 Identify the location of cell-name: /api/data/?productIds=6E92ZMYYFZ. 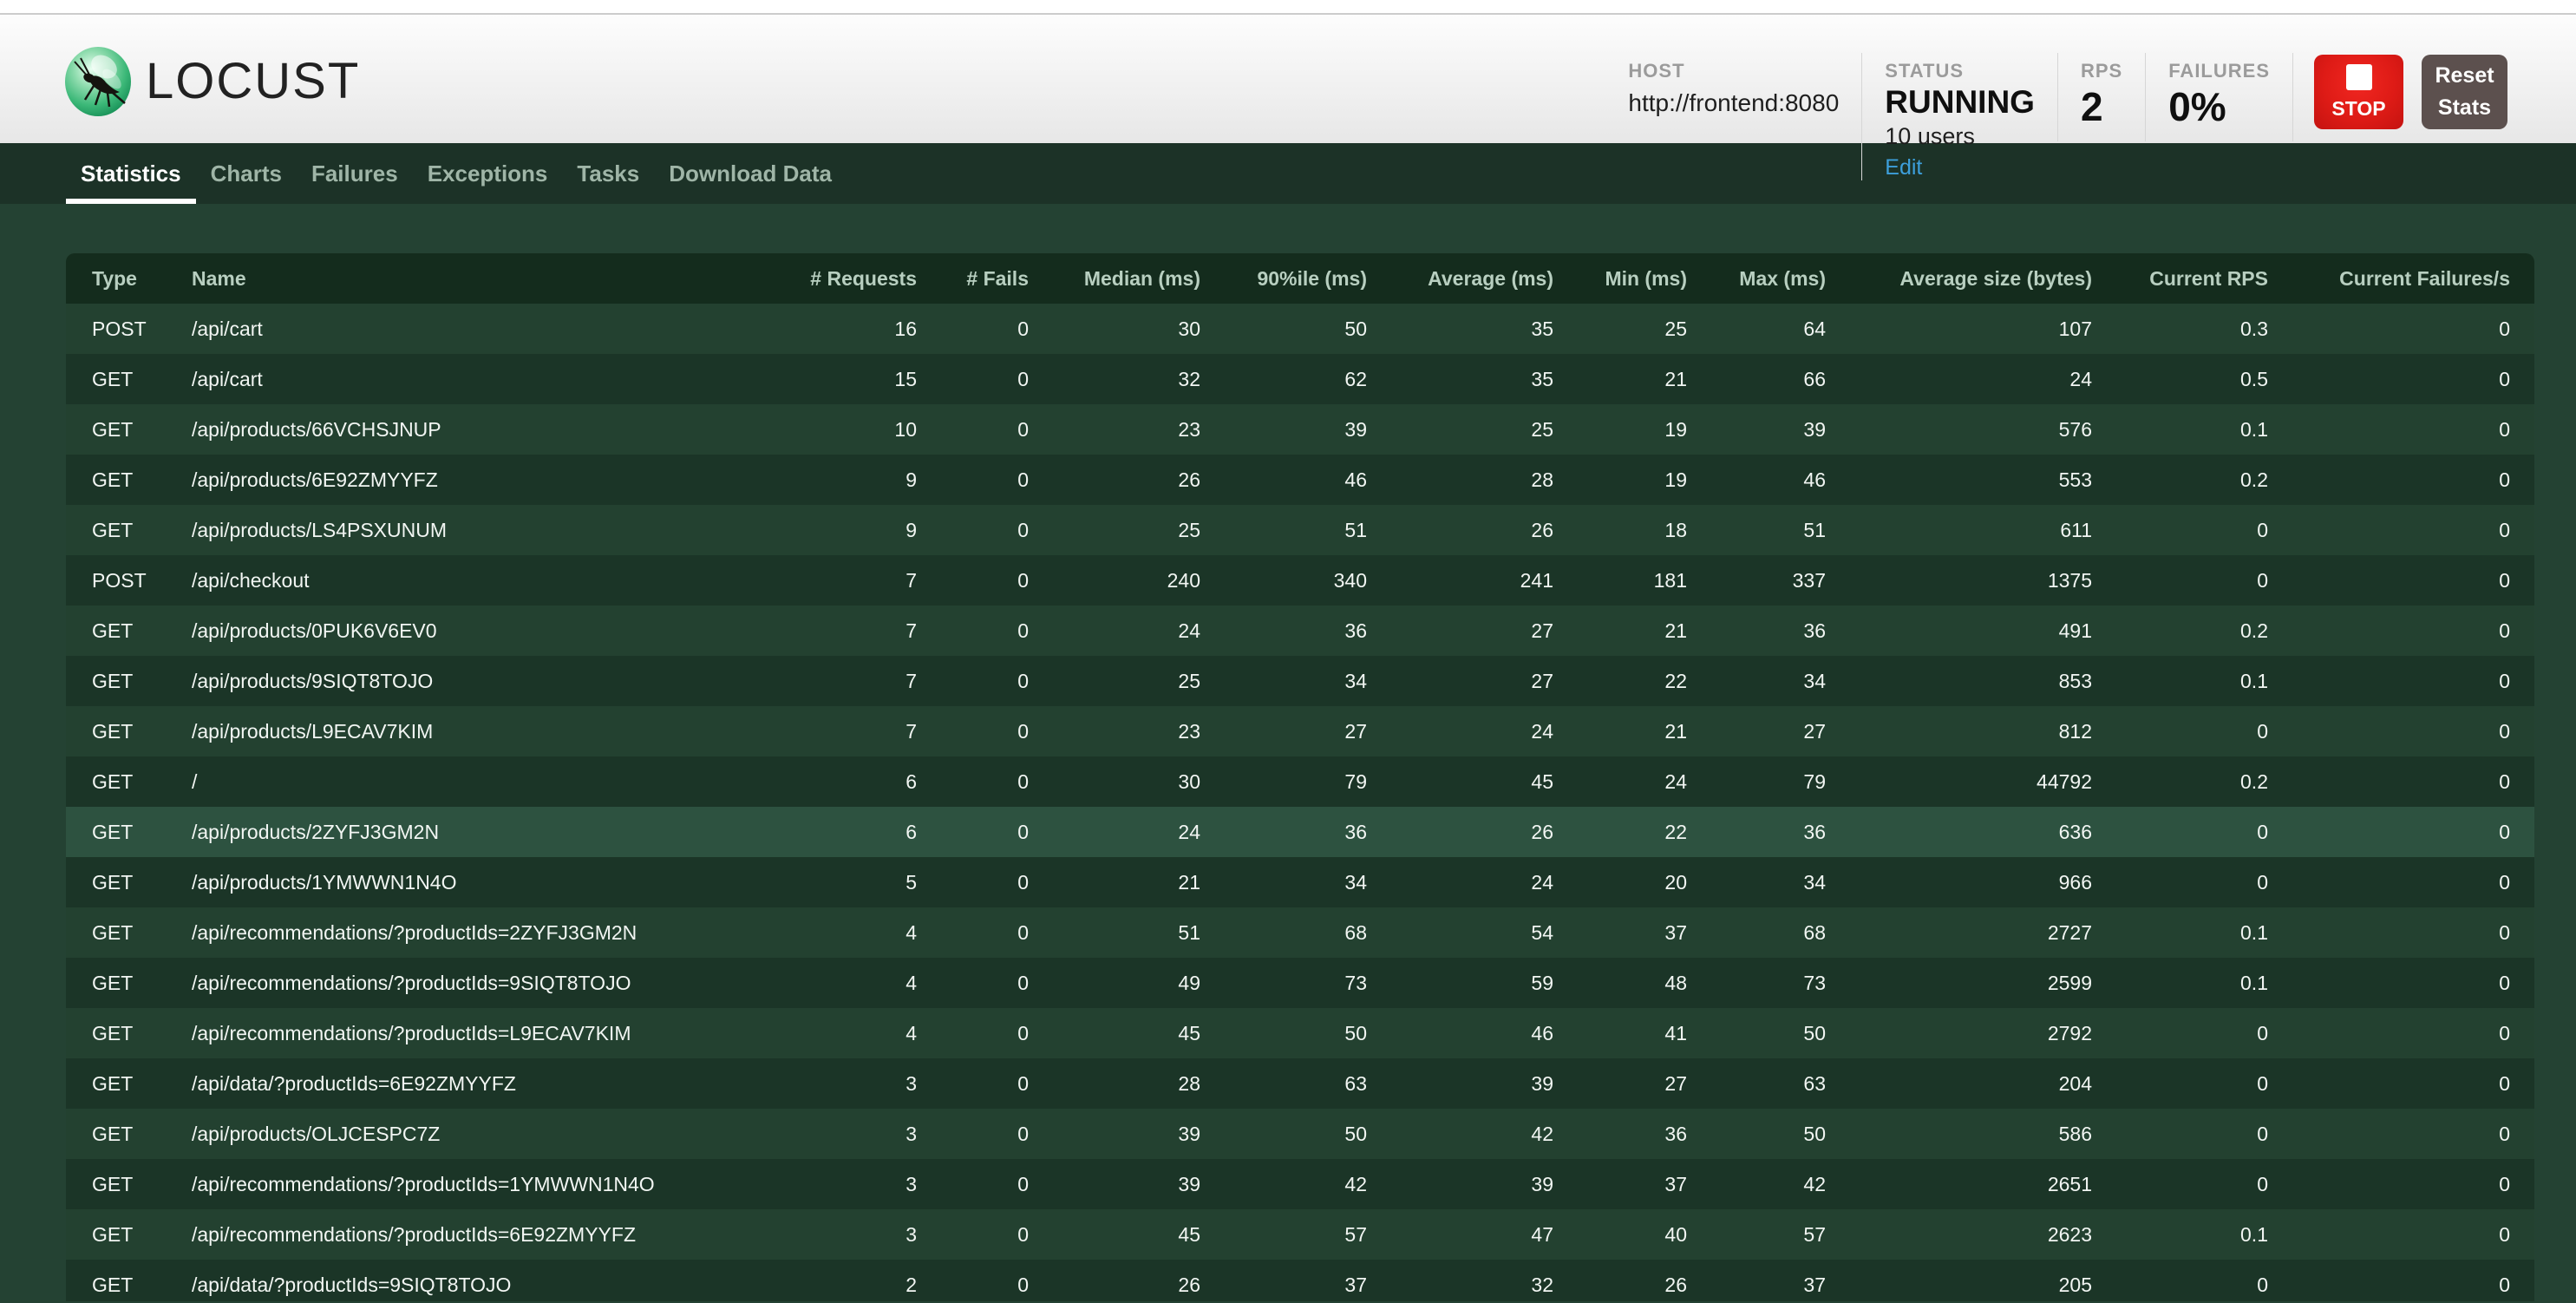
(354, 1083).